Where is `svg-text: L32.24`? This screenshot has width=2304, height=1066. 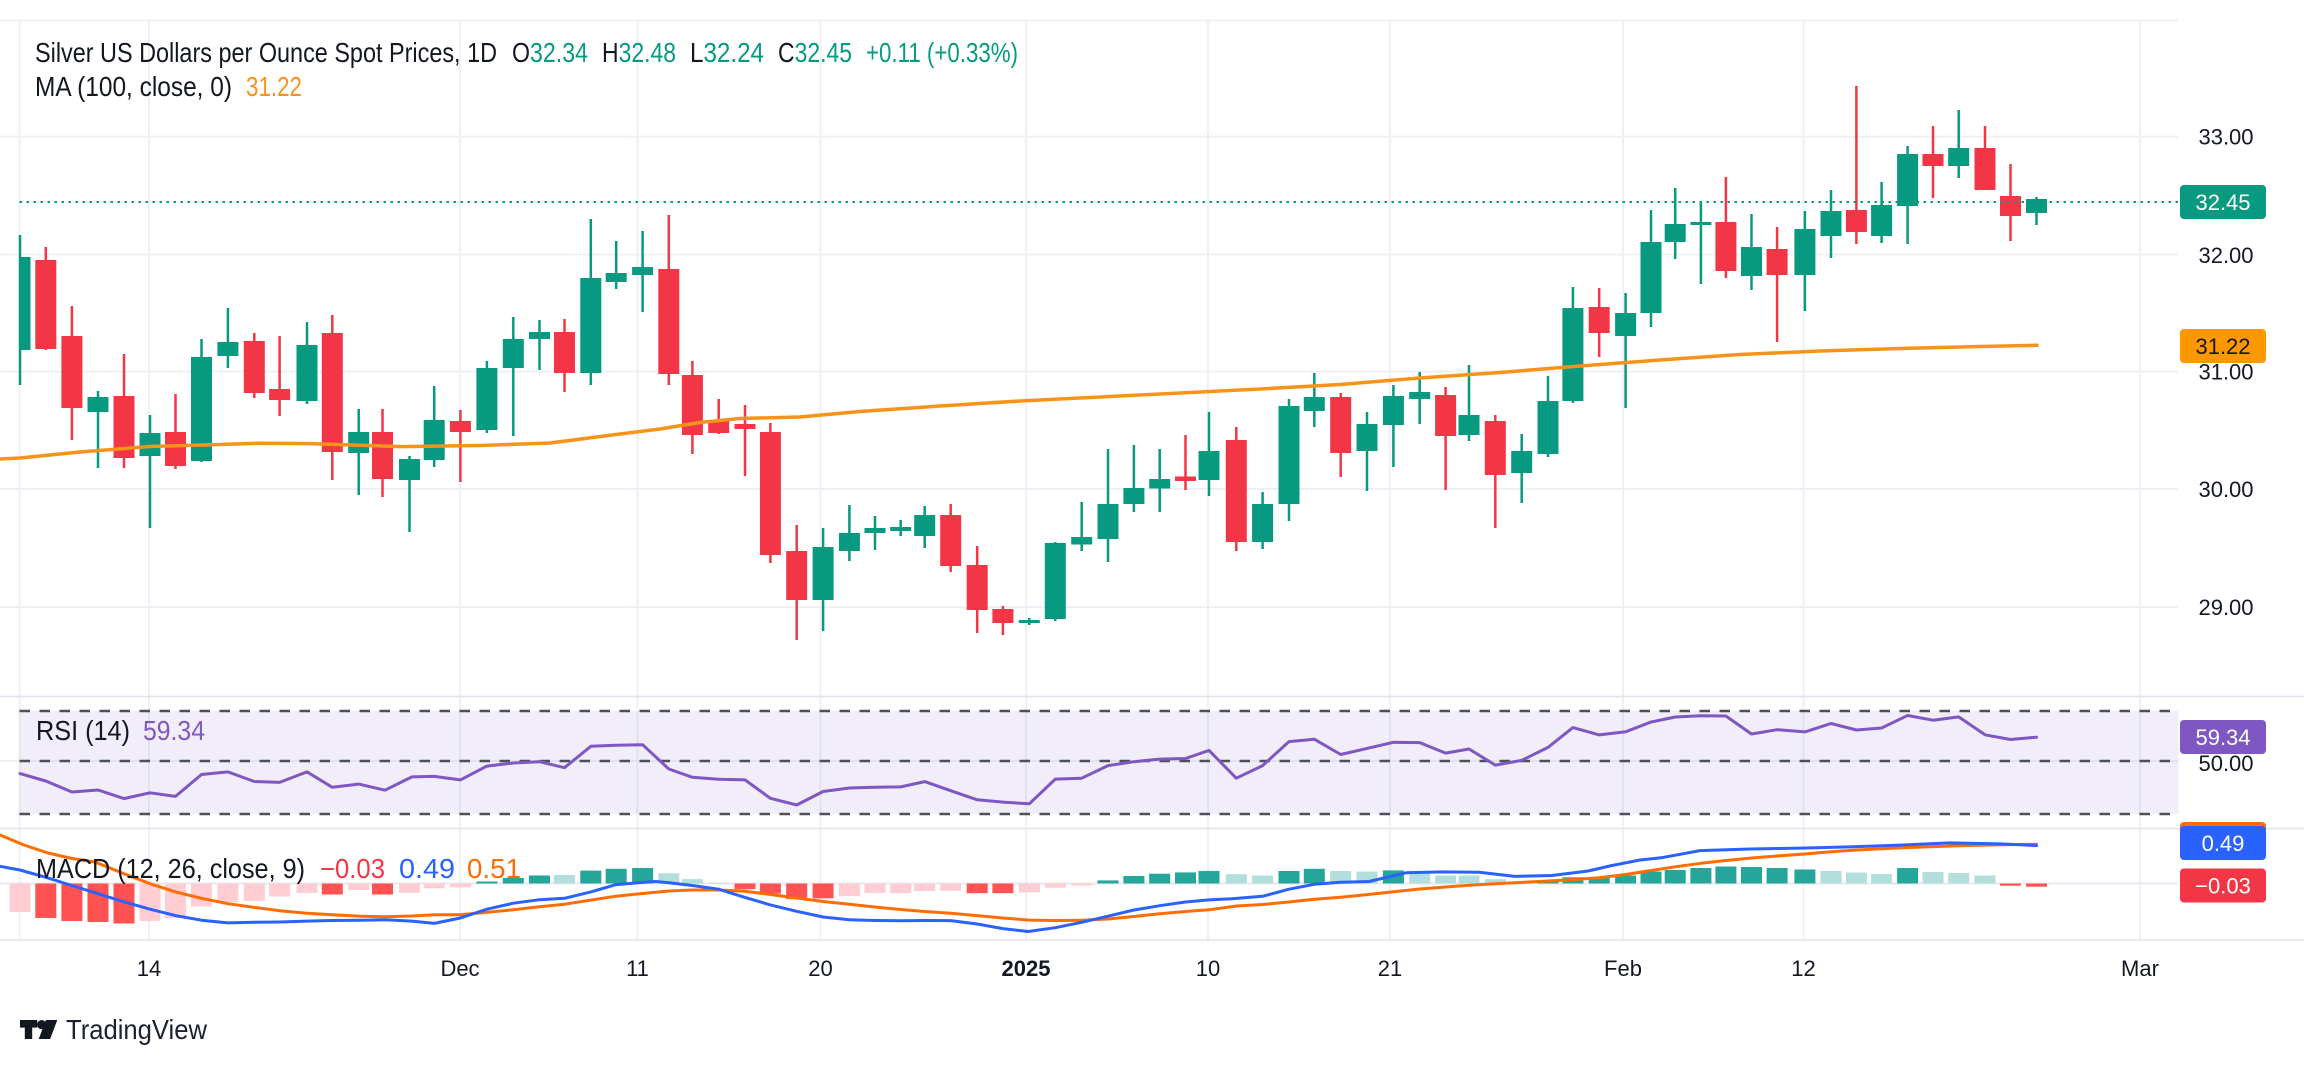 svg-text: L32.24 is located at coordinates (727, 52).